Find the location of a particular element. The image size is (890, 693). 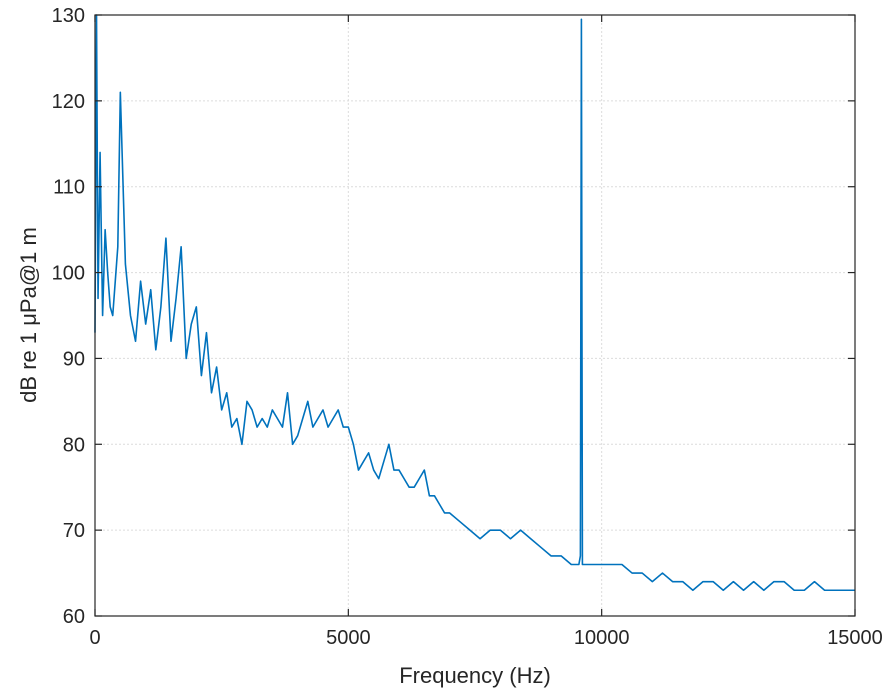

x-tick-label: 10000 is located at coordinates (602, 638).